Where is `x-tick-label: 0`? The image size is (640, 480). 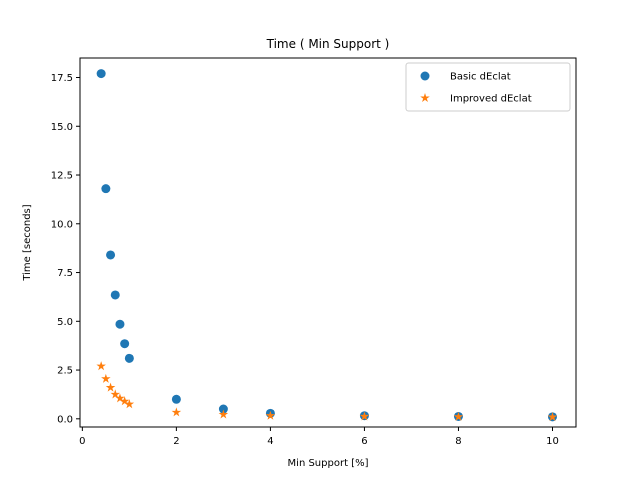 x-tick-label: 0 is located at coordinates (82, 441).